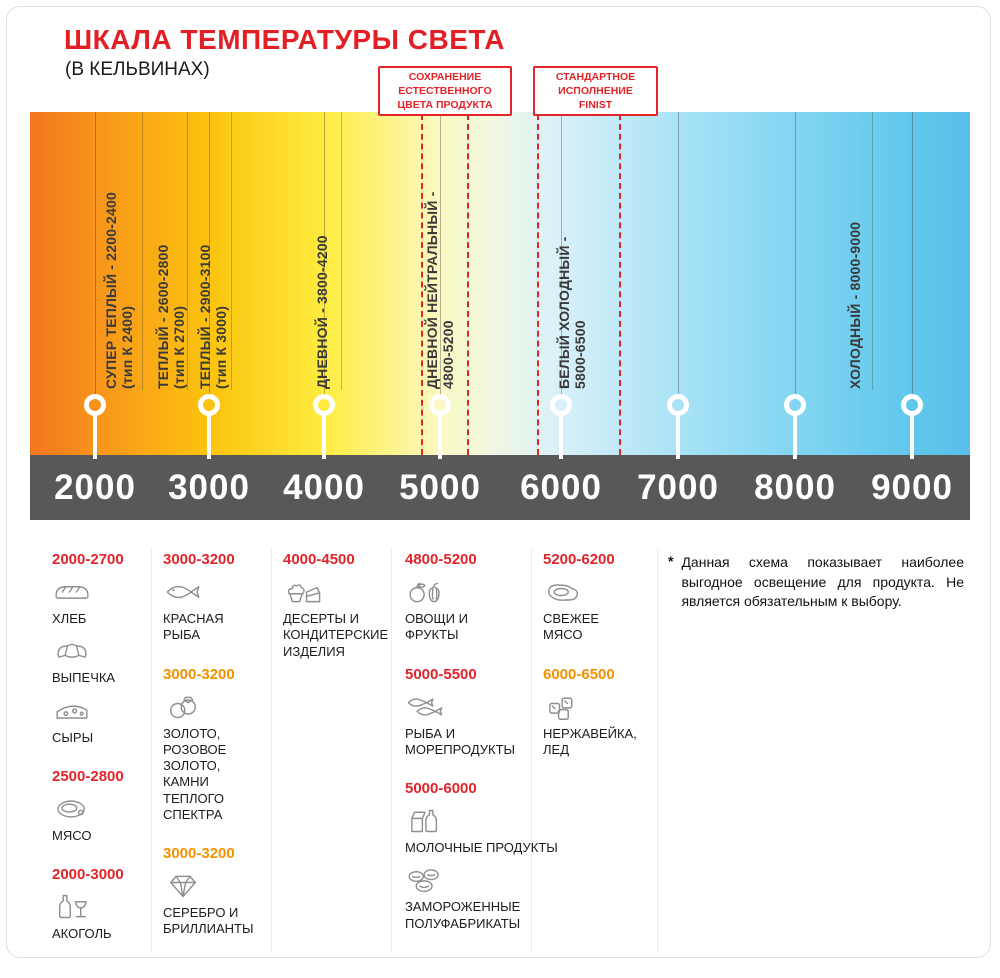 The image size is (1000, 978). I want to click on kelvin-tick-label: 8000, so click(795, 487).